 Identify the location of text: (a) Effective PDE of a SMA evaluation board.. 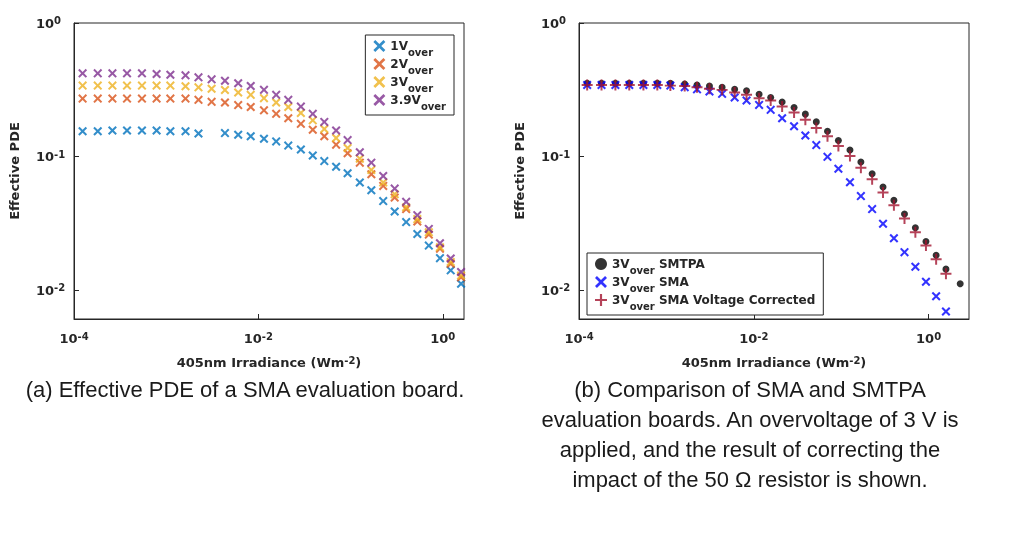
(245, 390).